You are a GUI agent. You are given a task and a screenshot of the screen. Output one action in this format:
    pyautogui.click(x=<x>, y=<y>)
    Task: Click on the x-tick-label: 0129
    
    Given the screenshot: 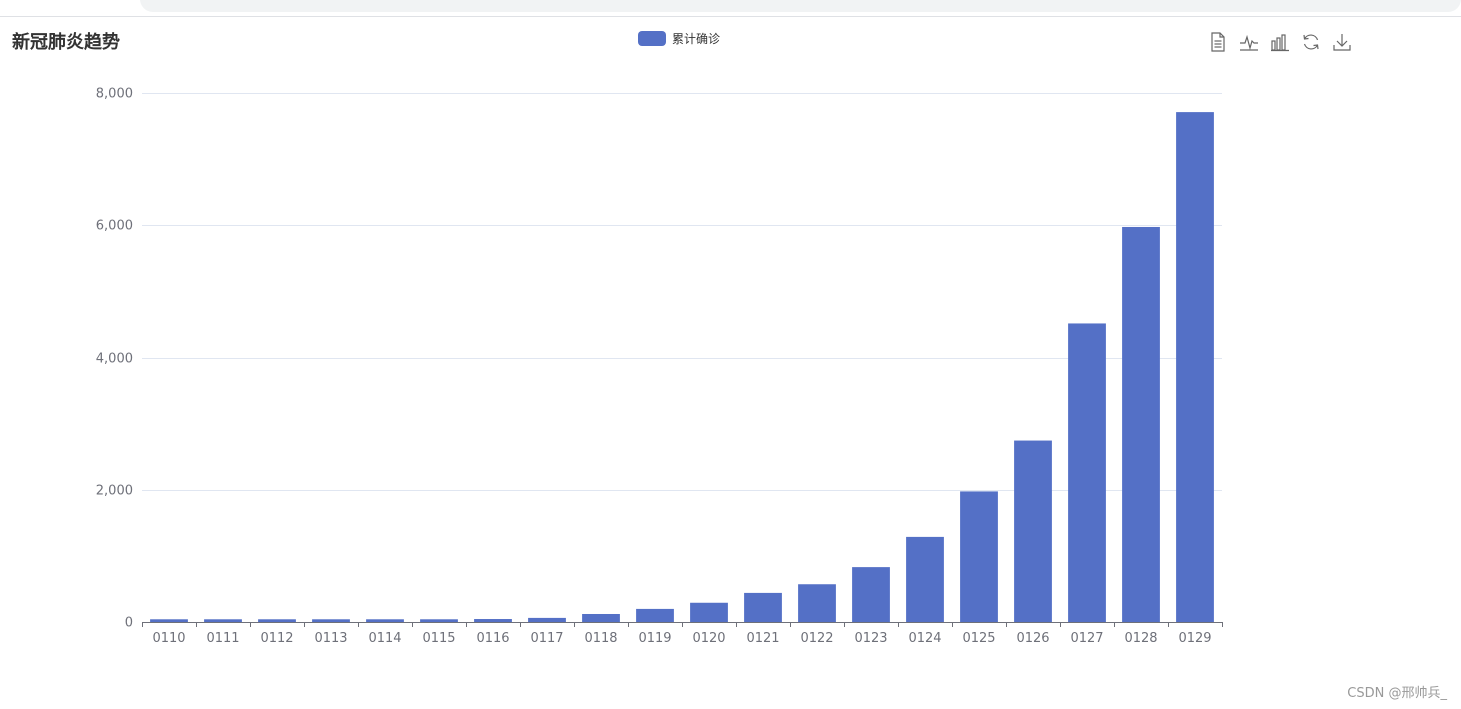 What is the action you would take?
    pyautogui.click(x=1194, y=638)
    